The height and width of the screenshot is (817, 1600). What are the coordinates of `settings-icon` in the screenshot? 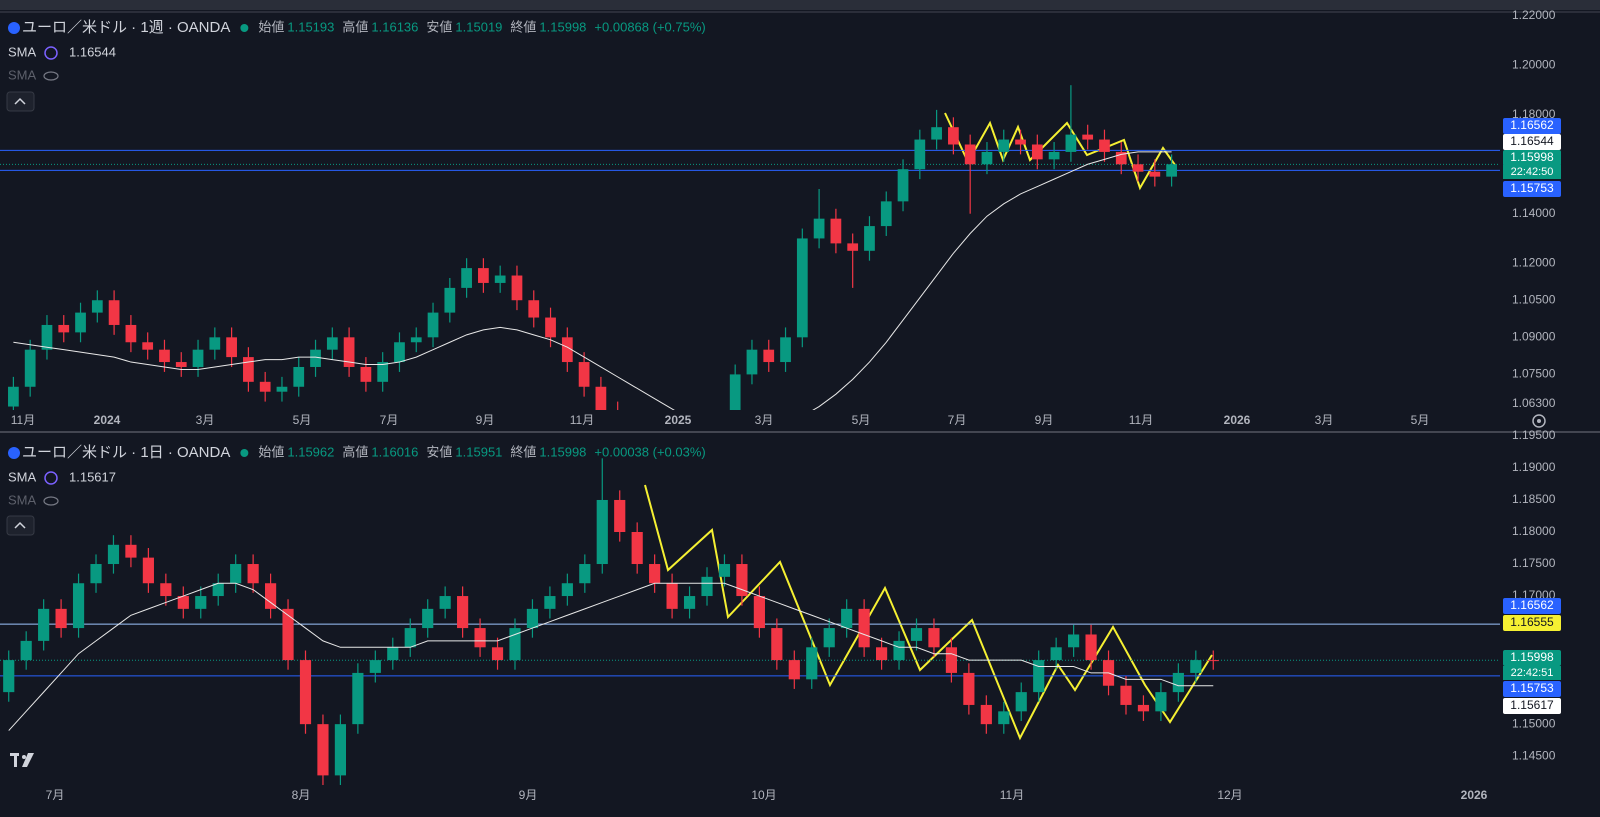 It's located at (1539, 421).